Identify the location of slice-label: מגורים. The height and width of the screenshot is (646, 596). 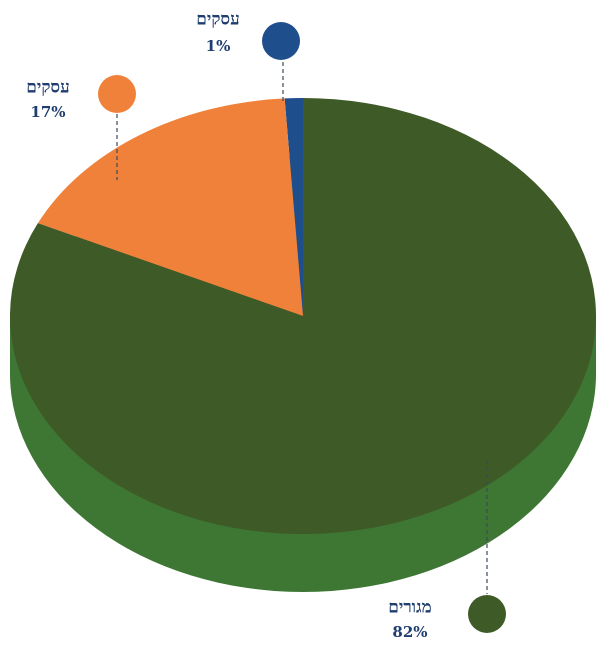
(409, 608).